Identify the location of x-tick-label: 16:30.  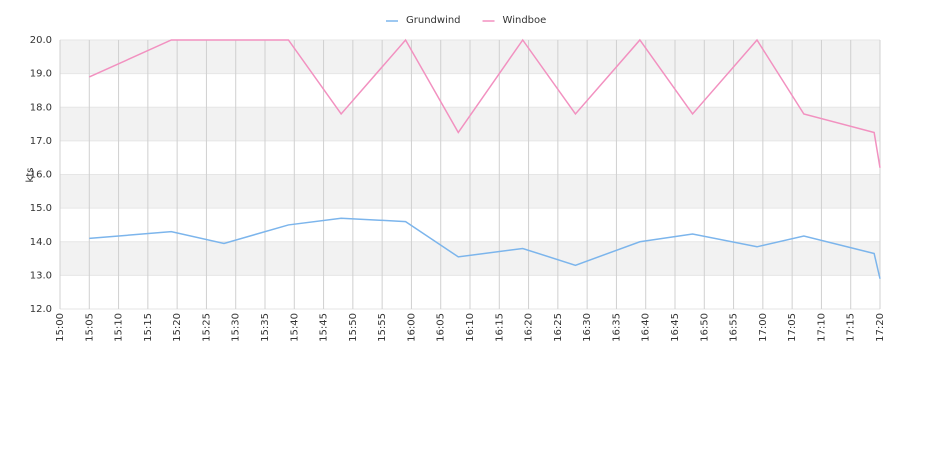
(587, 327).